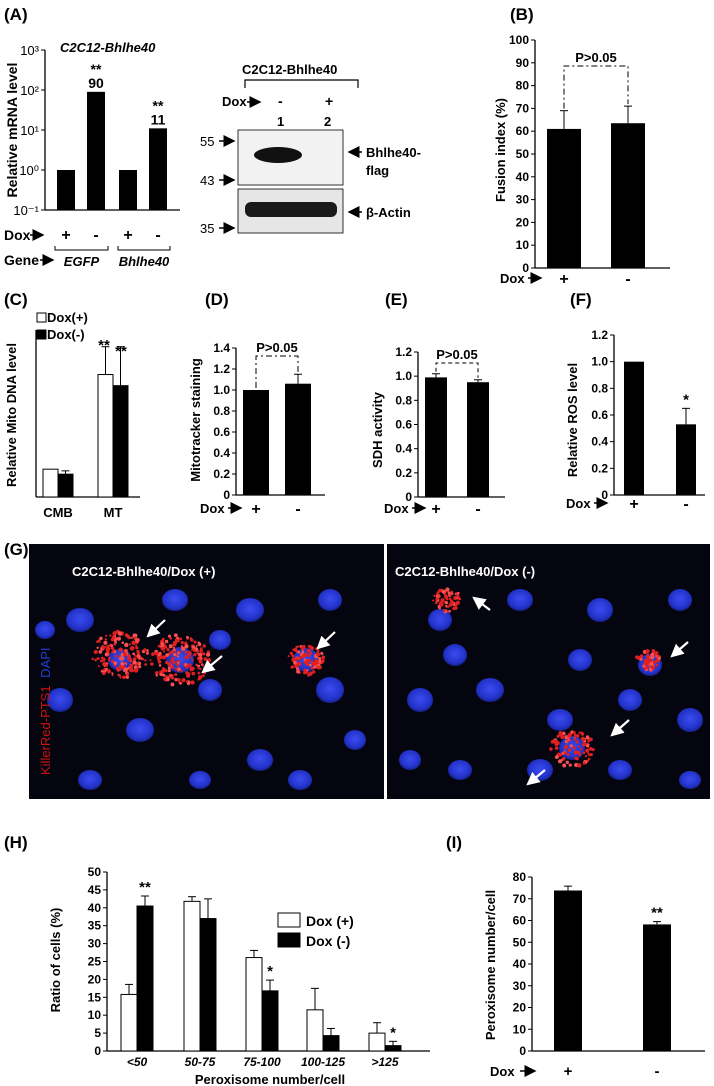 The image size is (714, 1086). I want to click on panel-label-f: (F), so click(581, 299).